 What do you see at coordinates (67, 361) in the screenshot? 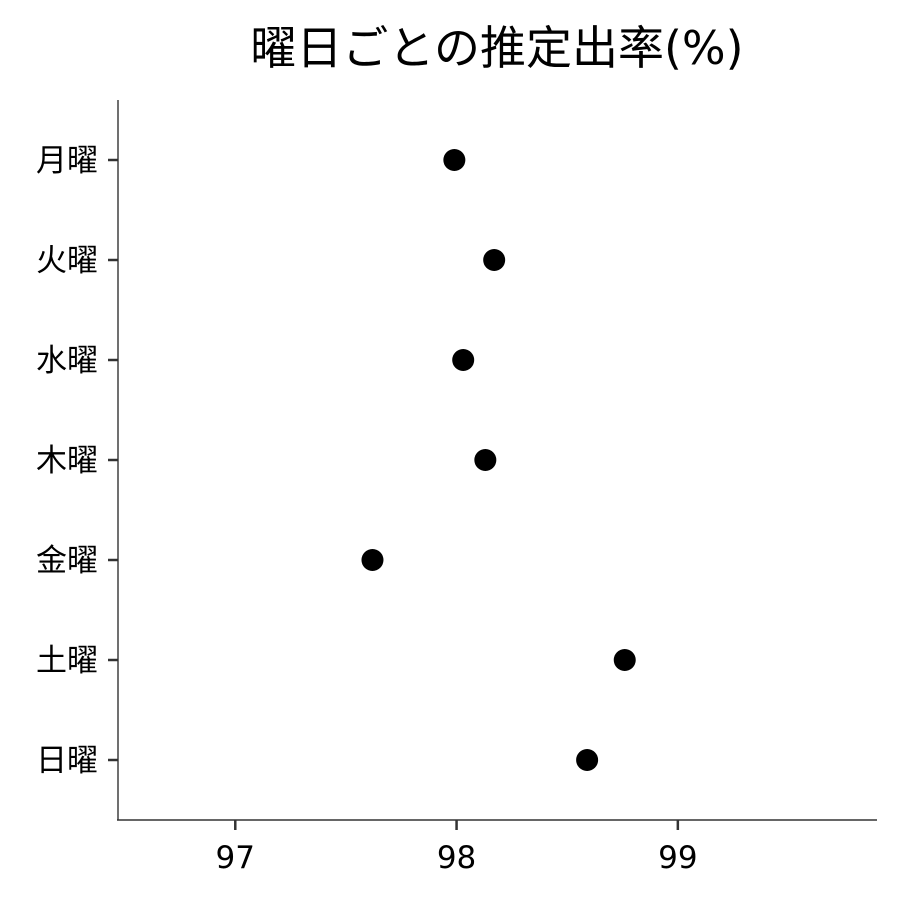
I see `y-tick-label: 水曜` at bounding box center [67, 361].